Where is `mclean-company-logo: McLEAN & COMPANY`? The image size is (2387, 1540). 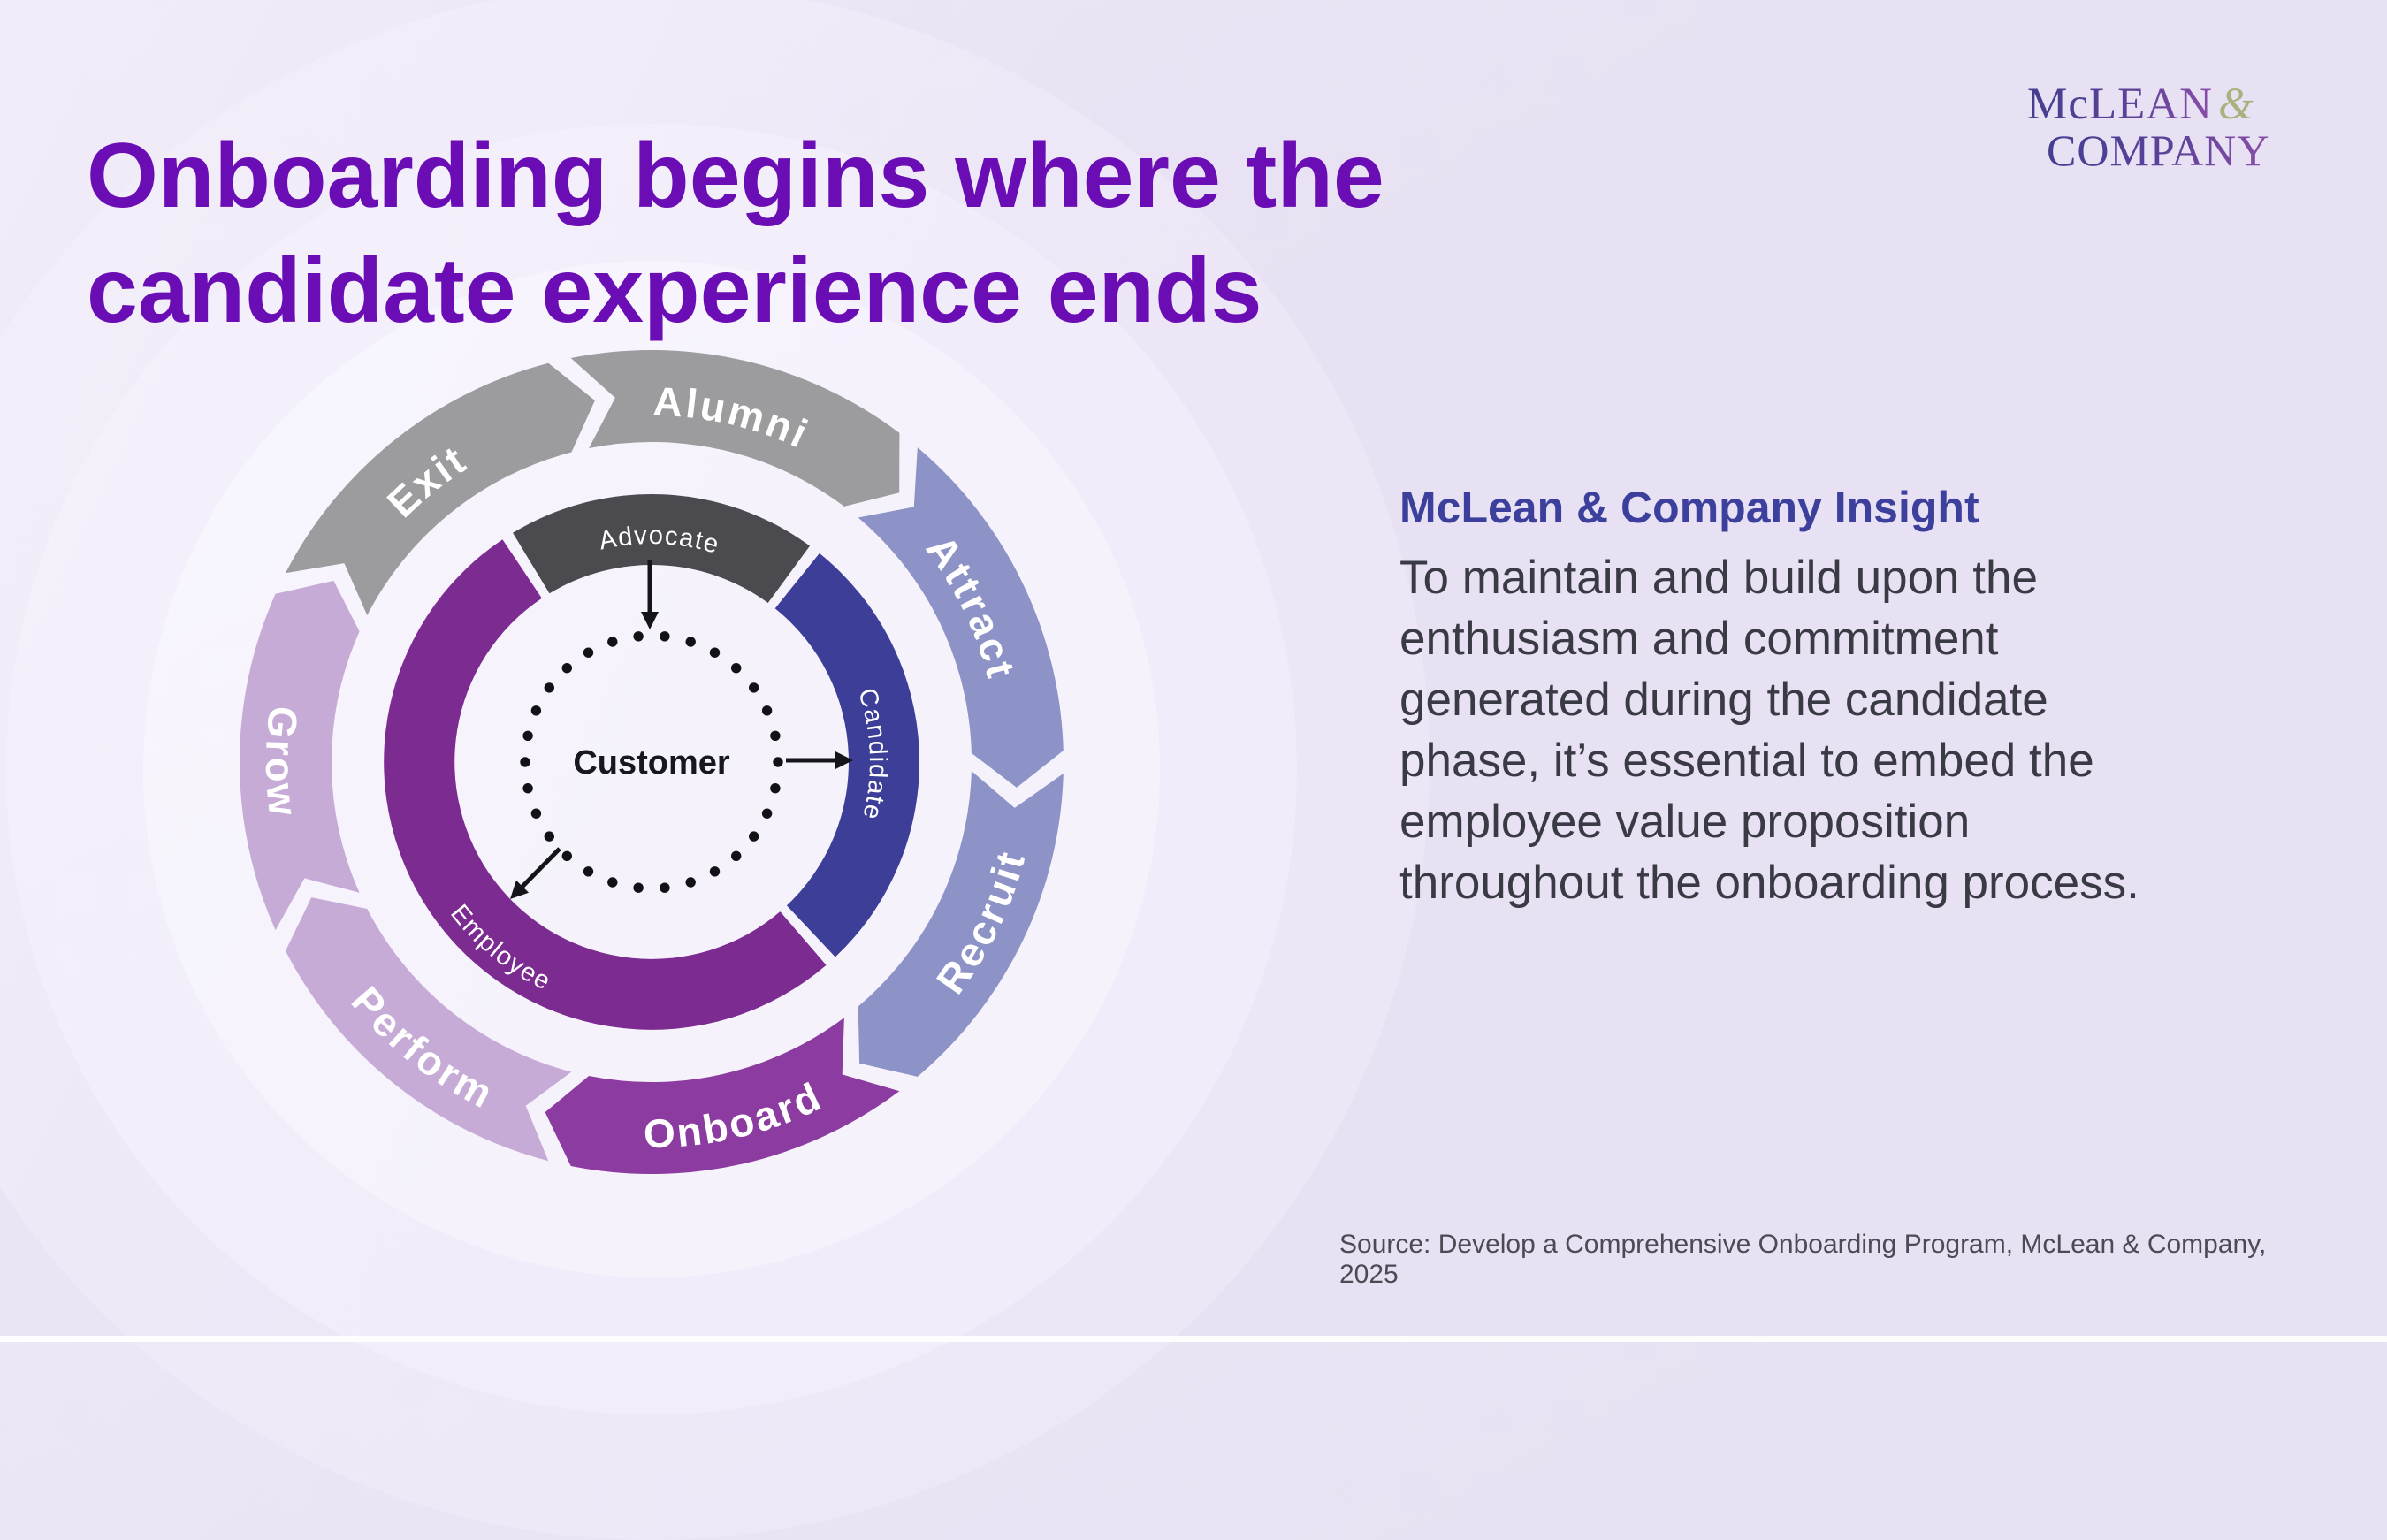
mclean-company-logo: McLEAN & COMPANY is located at coordinates (2173, 127).